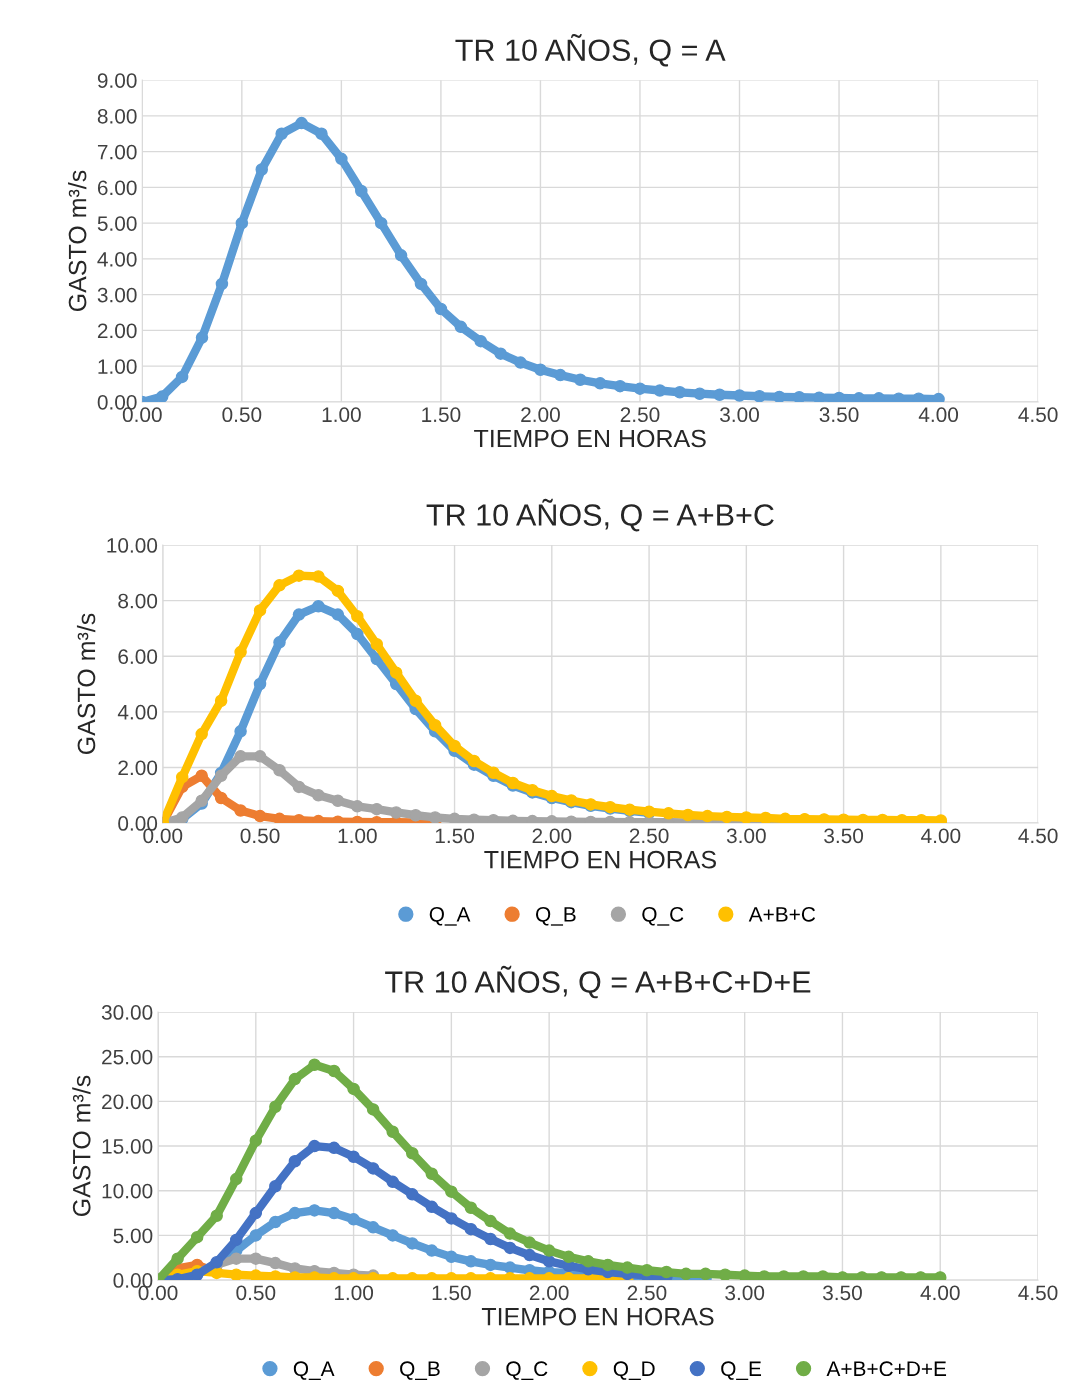  I want to click on legend-label: Q_D, so click(634, 1371).